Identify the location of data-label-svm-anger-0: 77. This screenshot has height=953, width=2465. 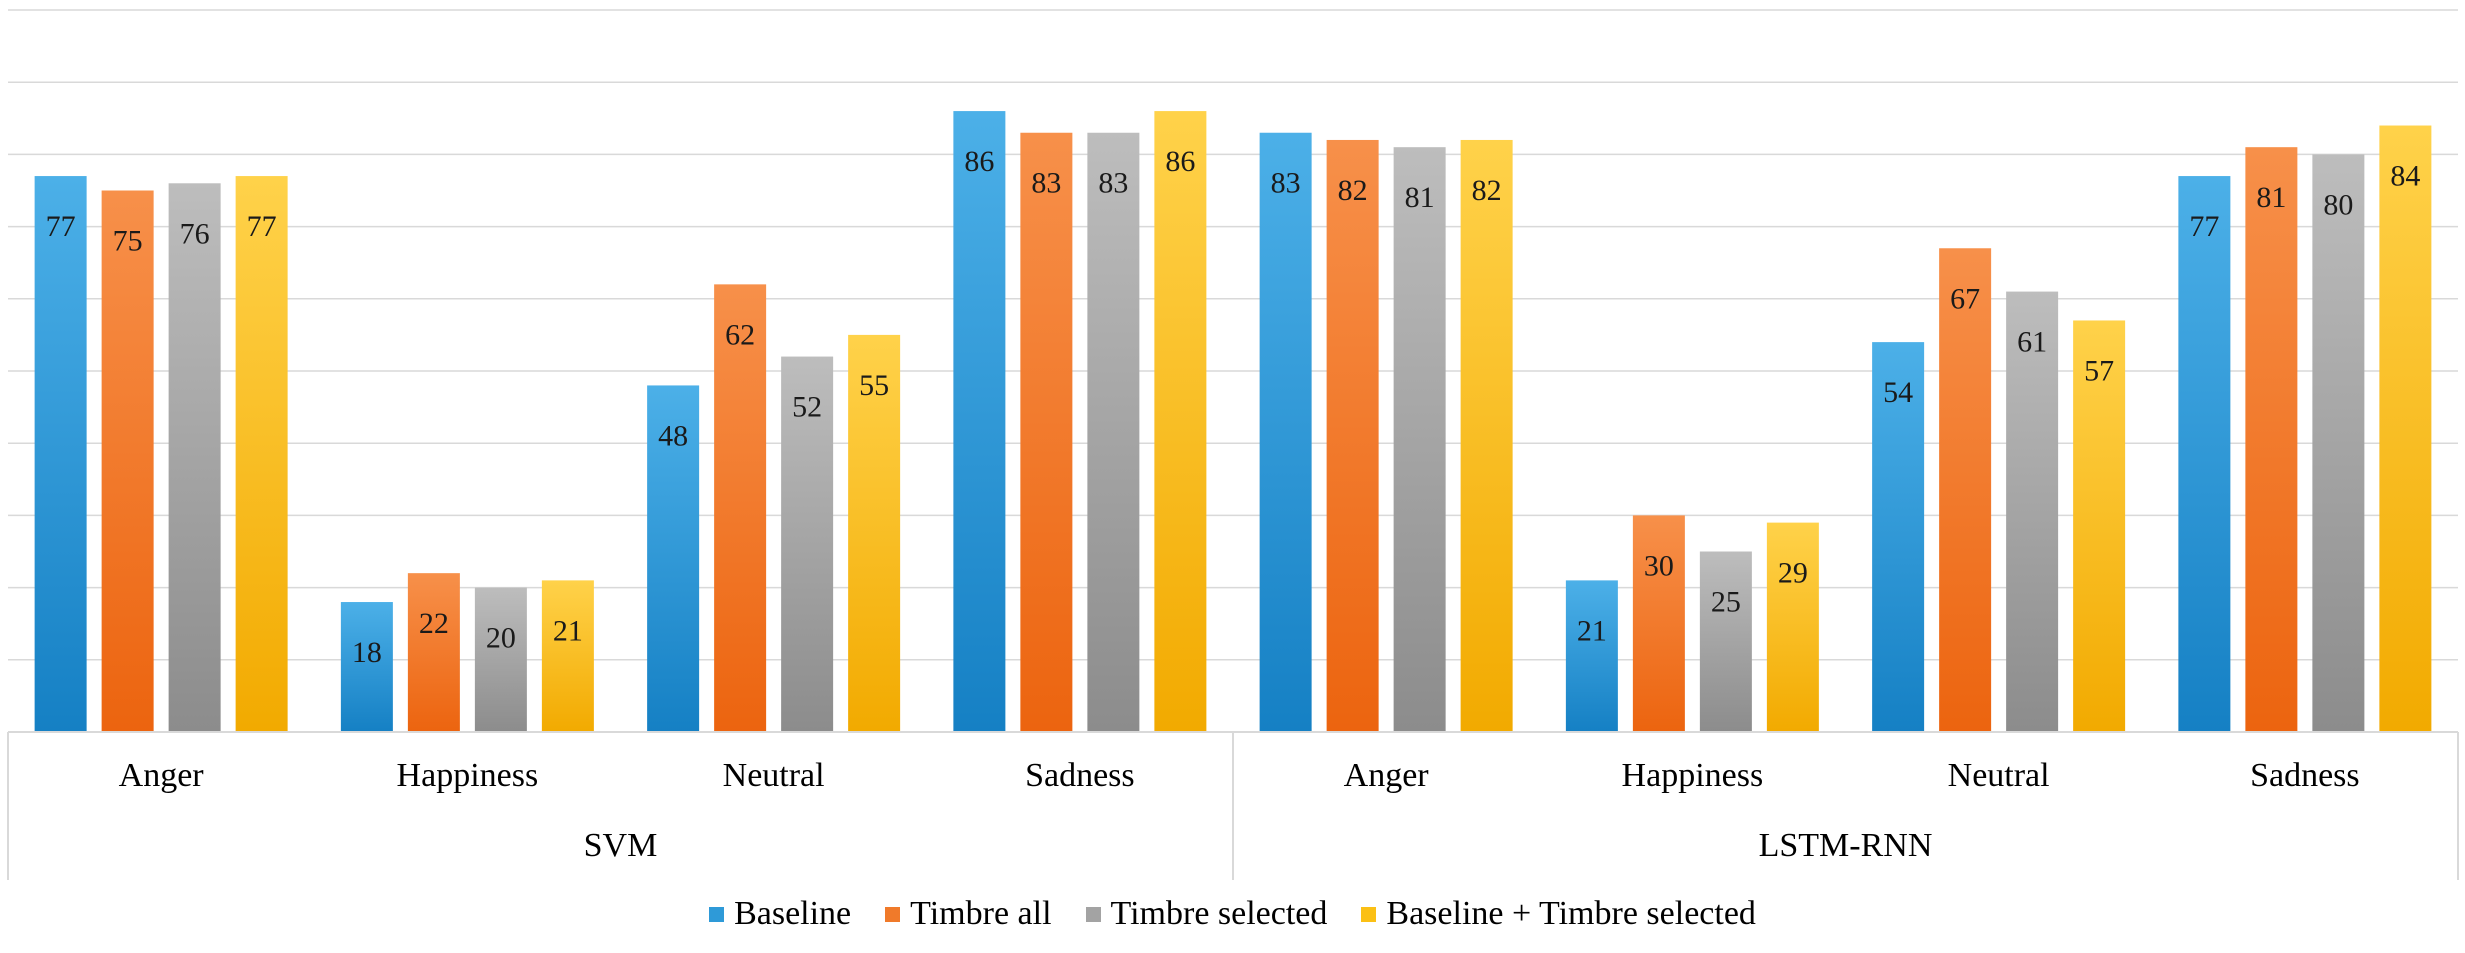
(61, 226).